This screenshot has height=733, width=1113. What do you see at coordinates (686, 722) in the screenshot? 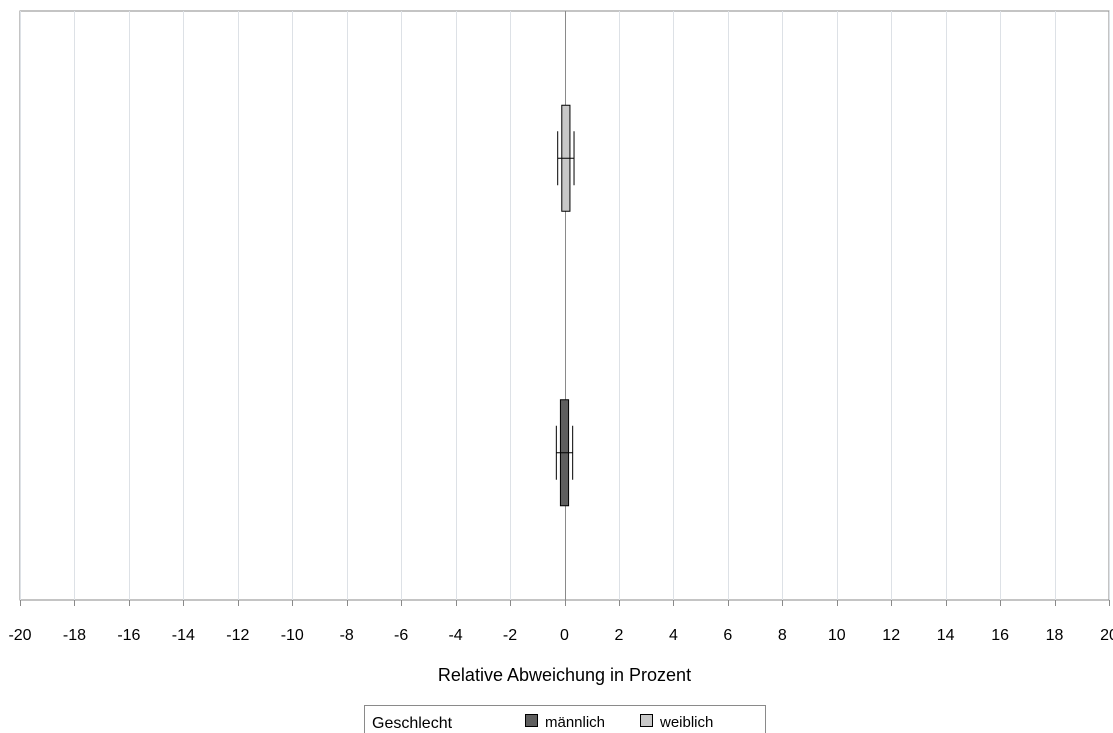
I see `legend-label-weiblich: weiblich` at bounding box center [686, 722].